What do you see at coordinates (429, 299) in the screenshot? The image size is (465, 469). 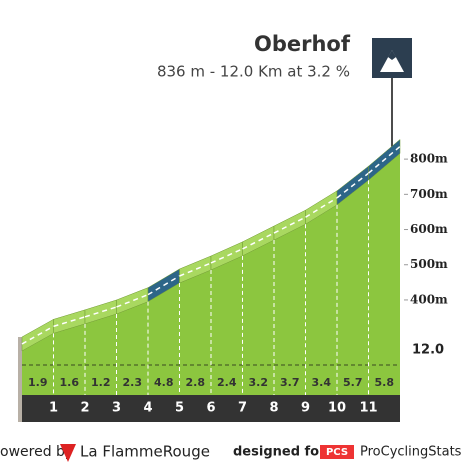 I see `y-tick-label: 400m` at bounding box center [429, 299].